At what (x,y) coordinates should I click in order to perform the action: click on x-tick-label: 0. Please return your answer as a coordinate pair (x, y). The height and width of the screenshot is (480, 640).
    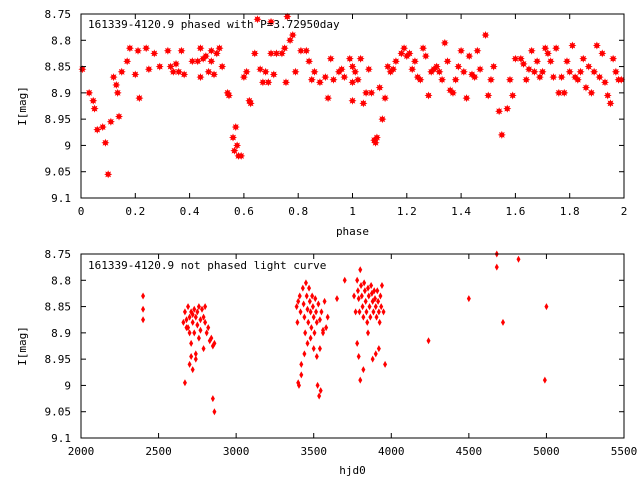
    Looking at the image, I should click on (81, 211).